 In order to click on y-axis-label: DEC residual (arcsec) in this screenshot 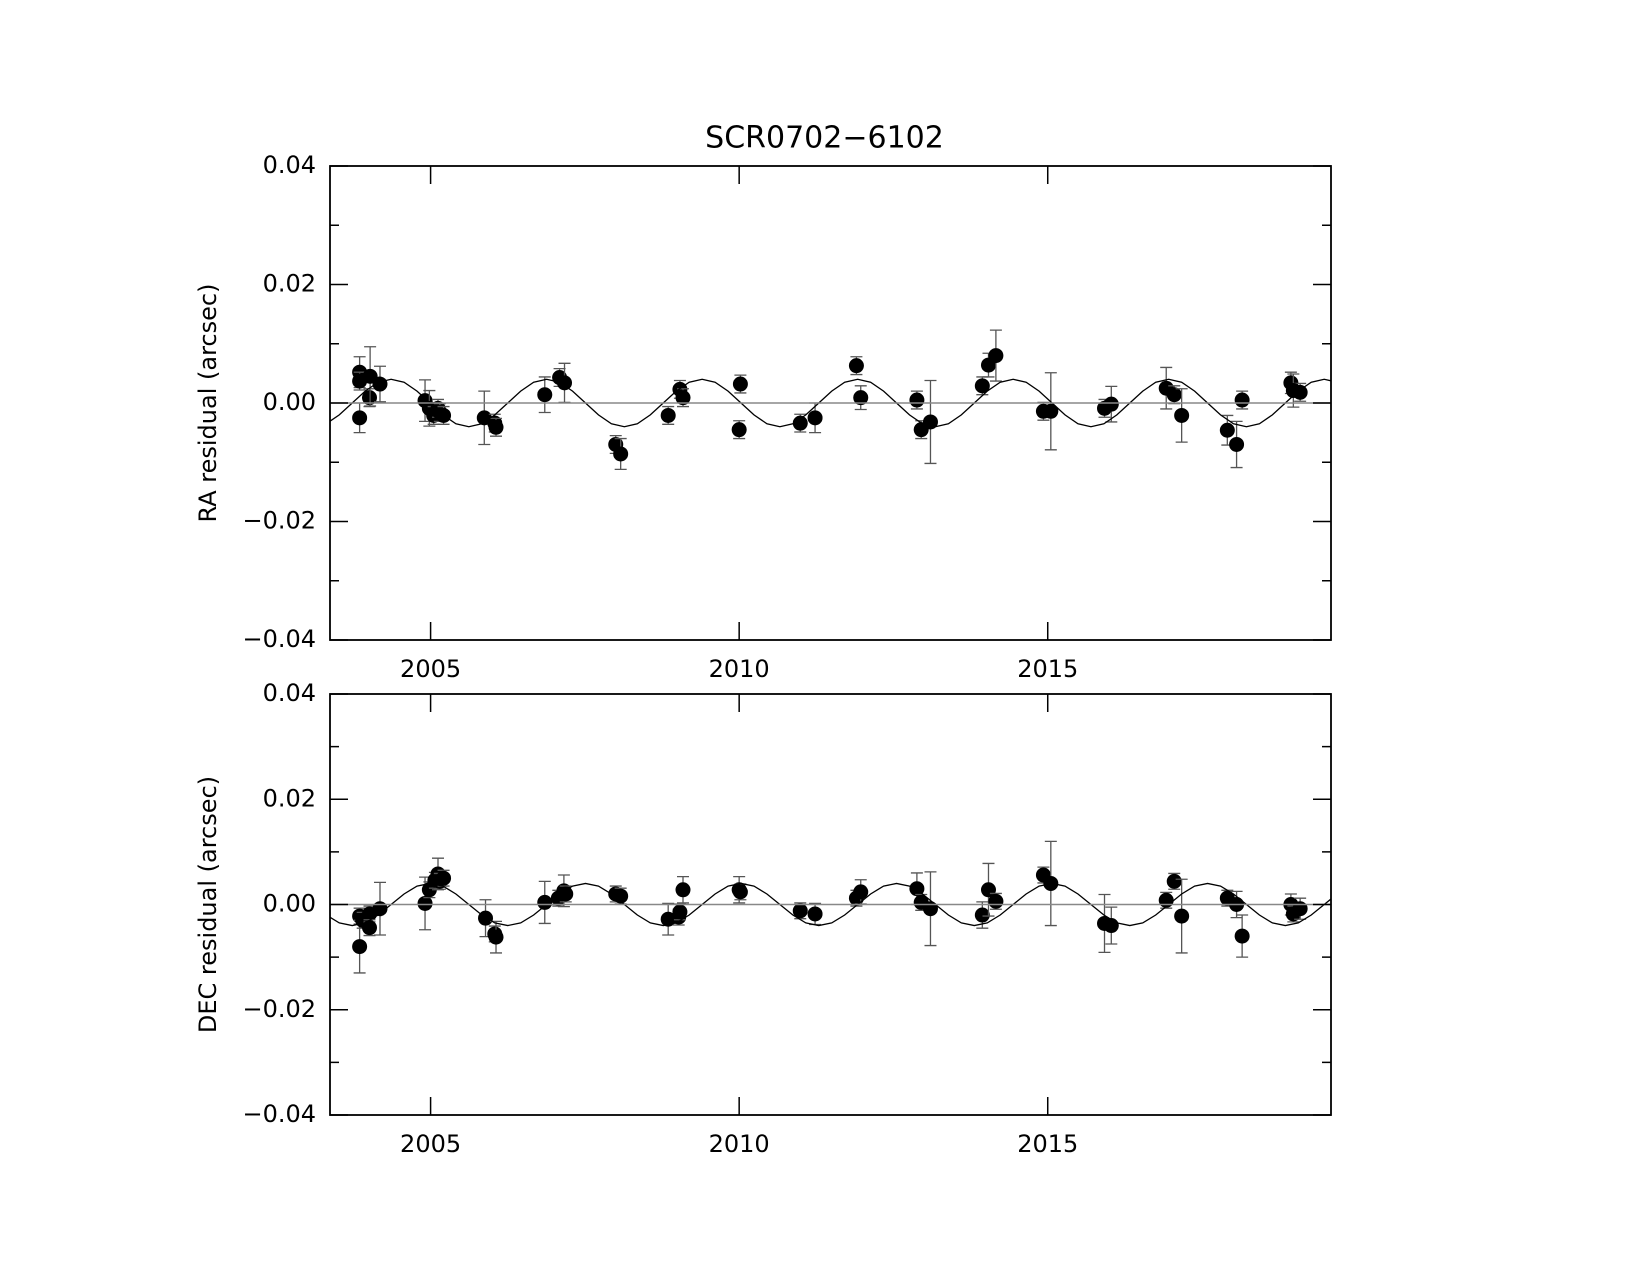, I will do `click(208, 904)`.